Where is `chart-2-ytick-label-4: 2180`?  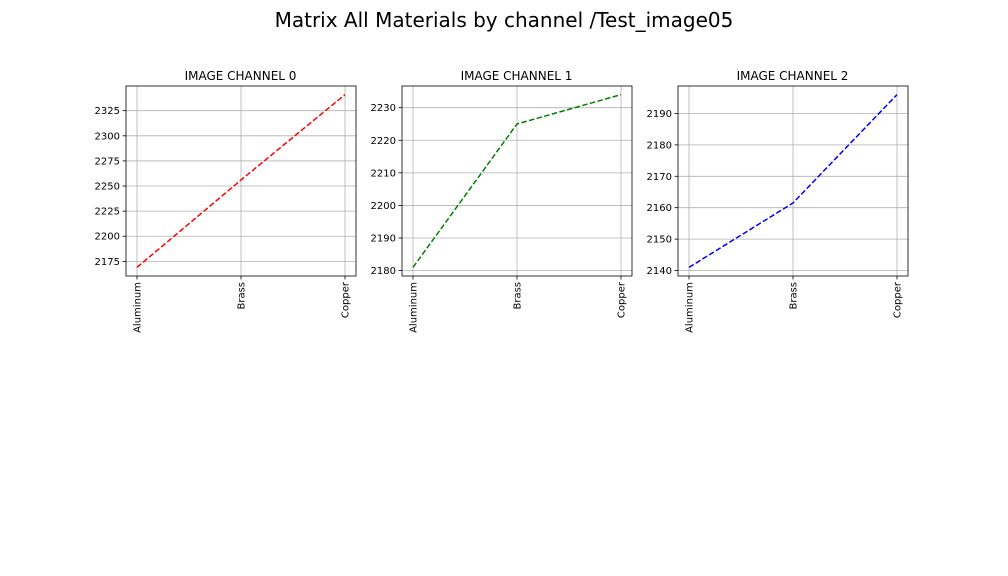
chart-2-ytick-label-4: 2180 is located at coordinates (659, 145).